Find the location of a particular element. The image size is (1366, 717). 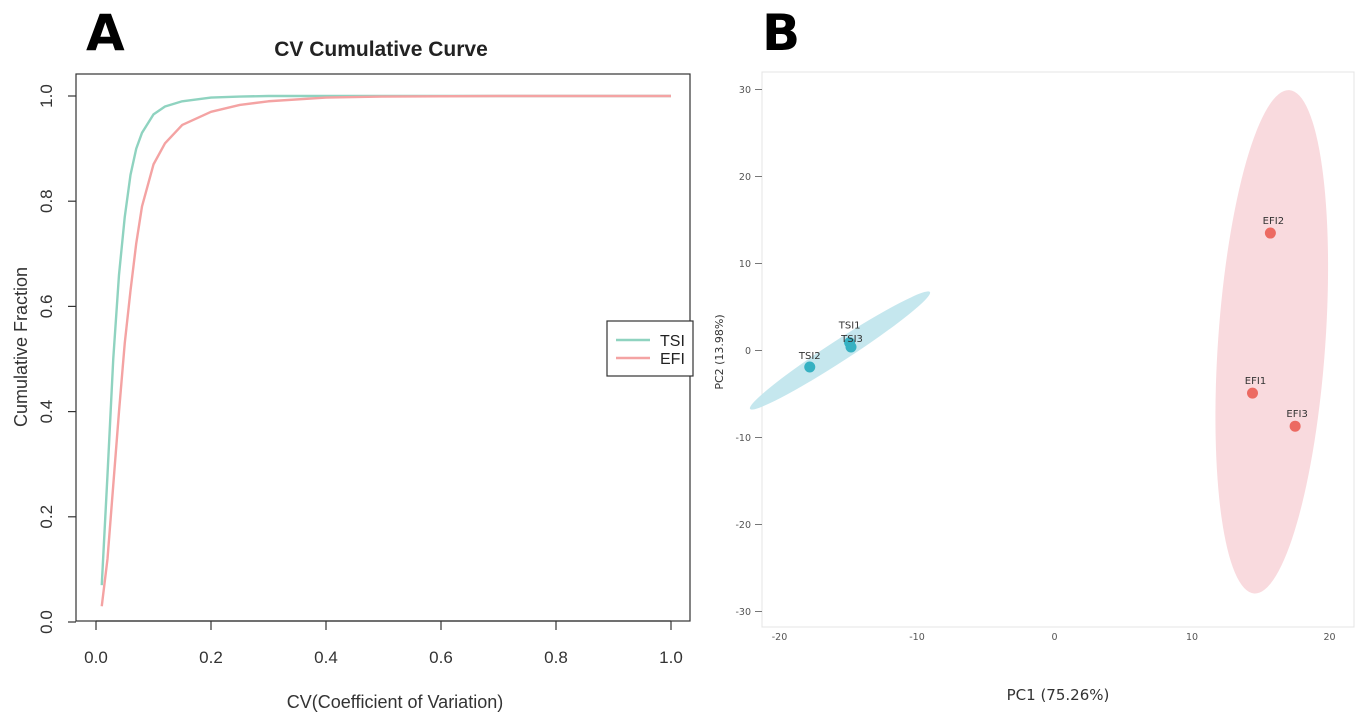

chart-a-y-label: Cumulative Fraction is located at coordinates (21, 347).